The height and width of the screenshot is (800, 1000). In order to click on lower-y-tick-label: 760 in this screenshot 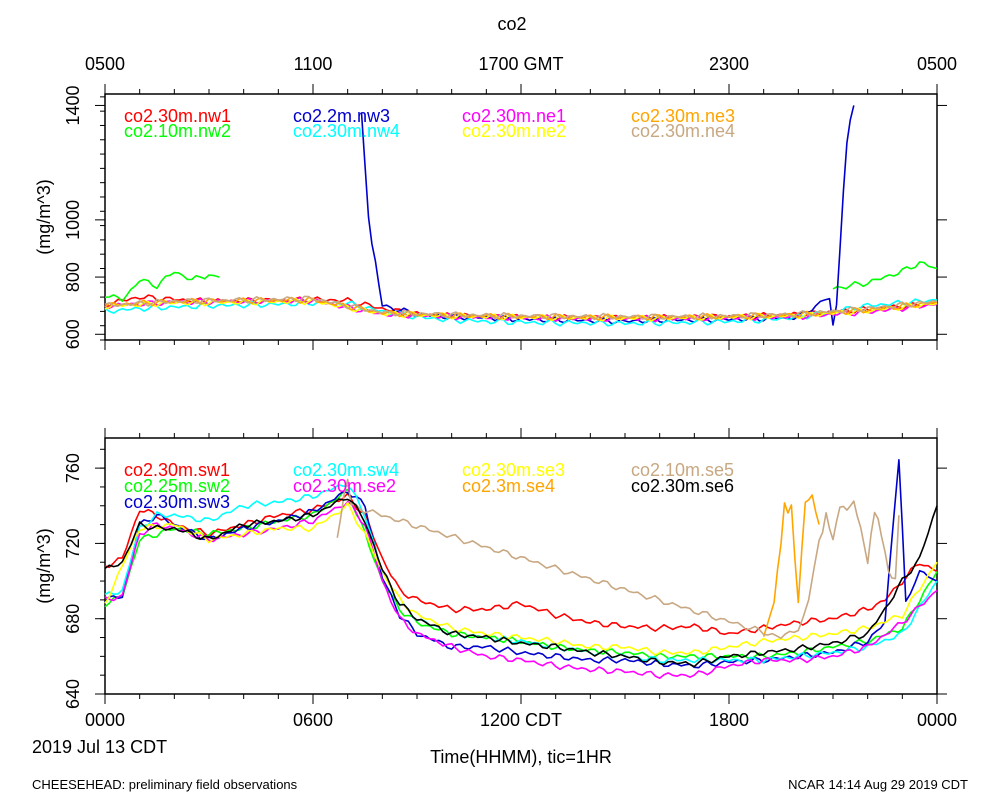, I will do `click(73, 468)`.